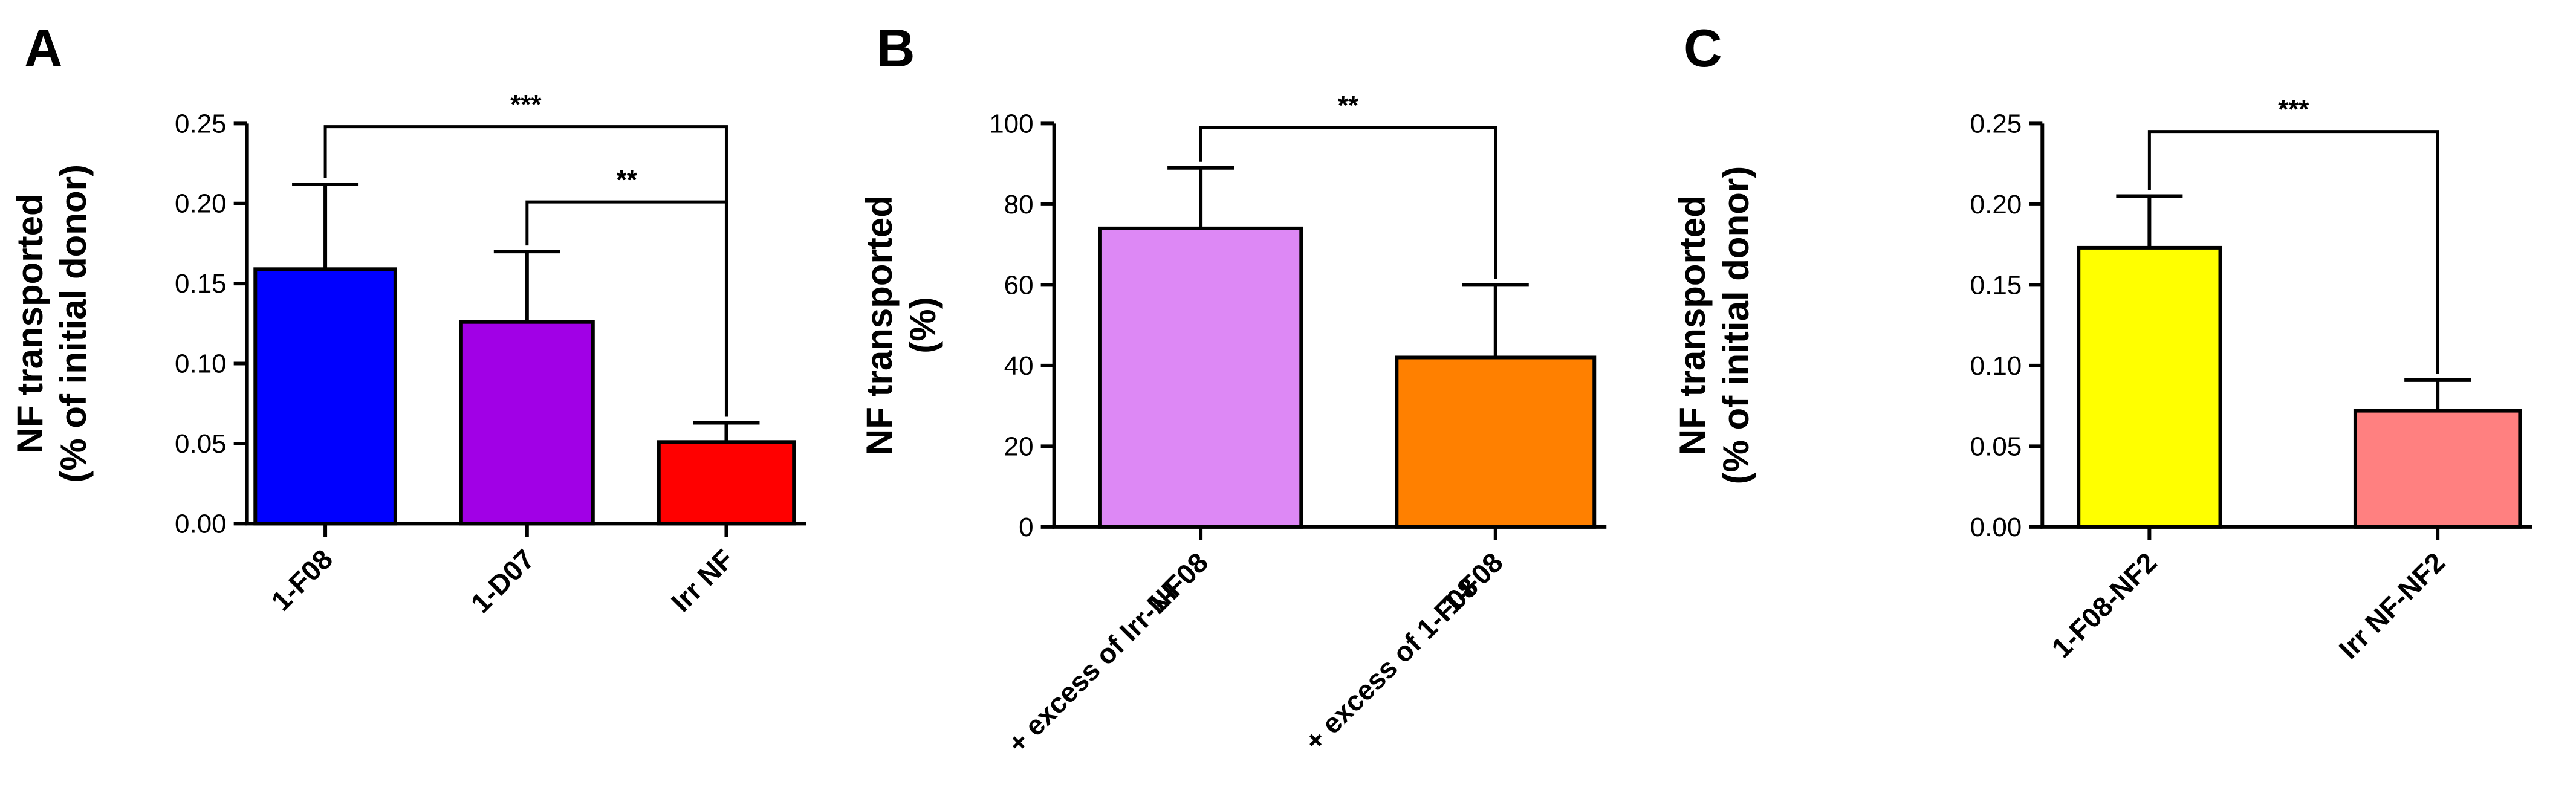 This screenshot has width=2576, height=796. Describe the element at coordinates (1019, 366) in the screenshot. I see `y-tick-label: 40` at that location.